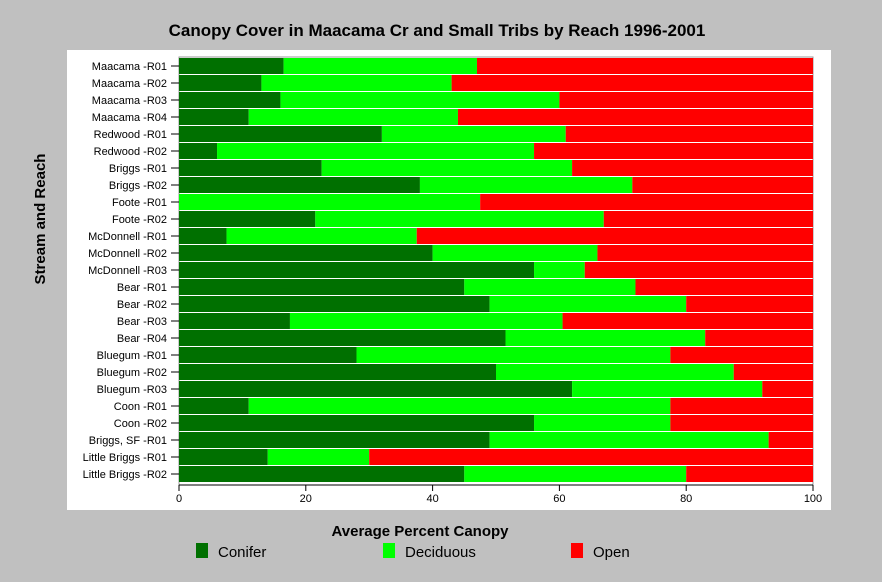 This screenshot has width=882, height=582. Describe the element at coordinates (142, 305) in the screenshot. I see `category-label: Bear -R02` at that location.